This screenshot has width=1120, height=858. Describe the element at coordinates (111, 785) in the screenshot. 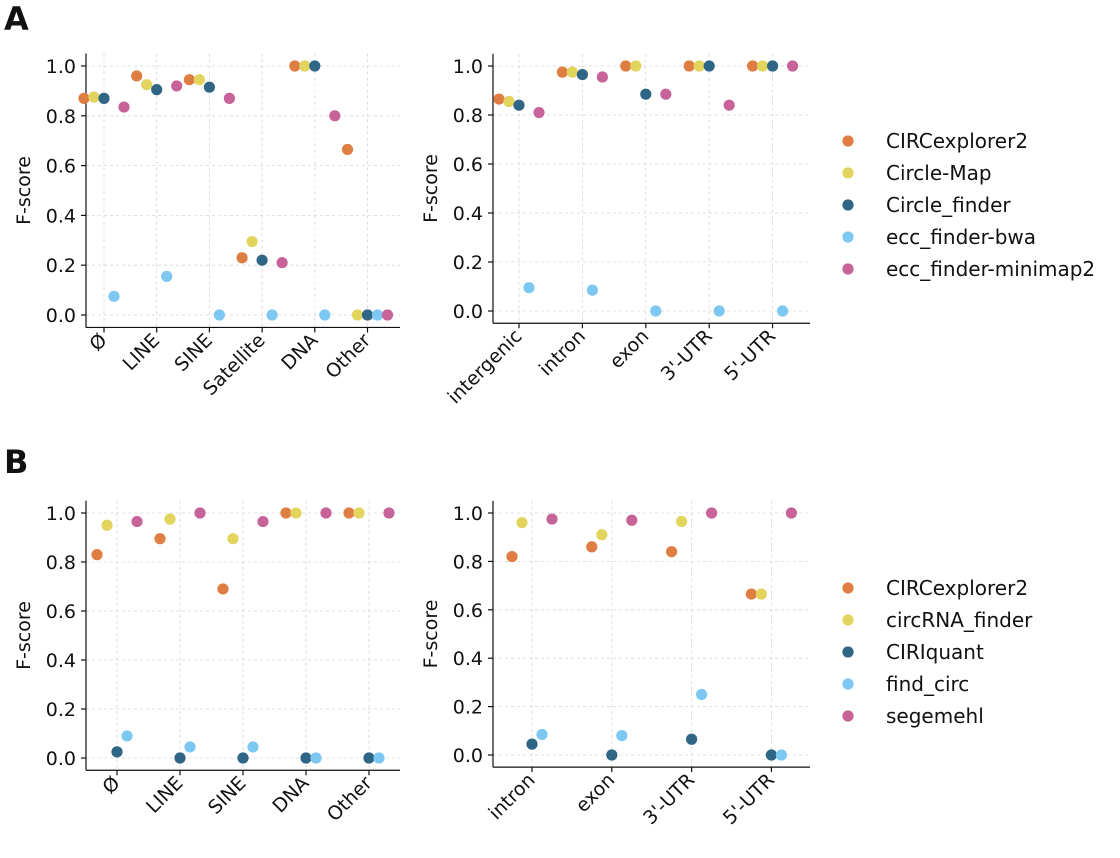

I see `x-tick-label: Ø` at that location.